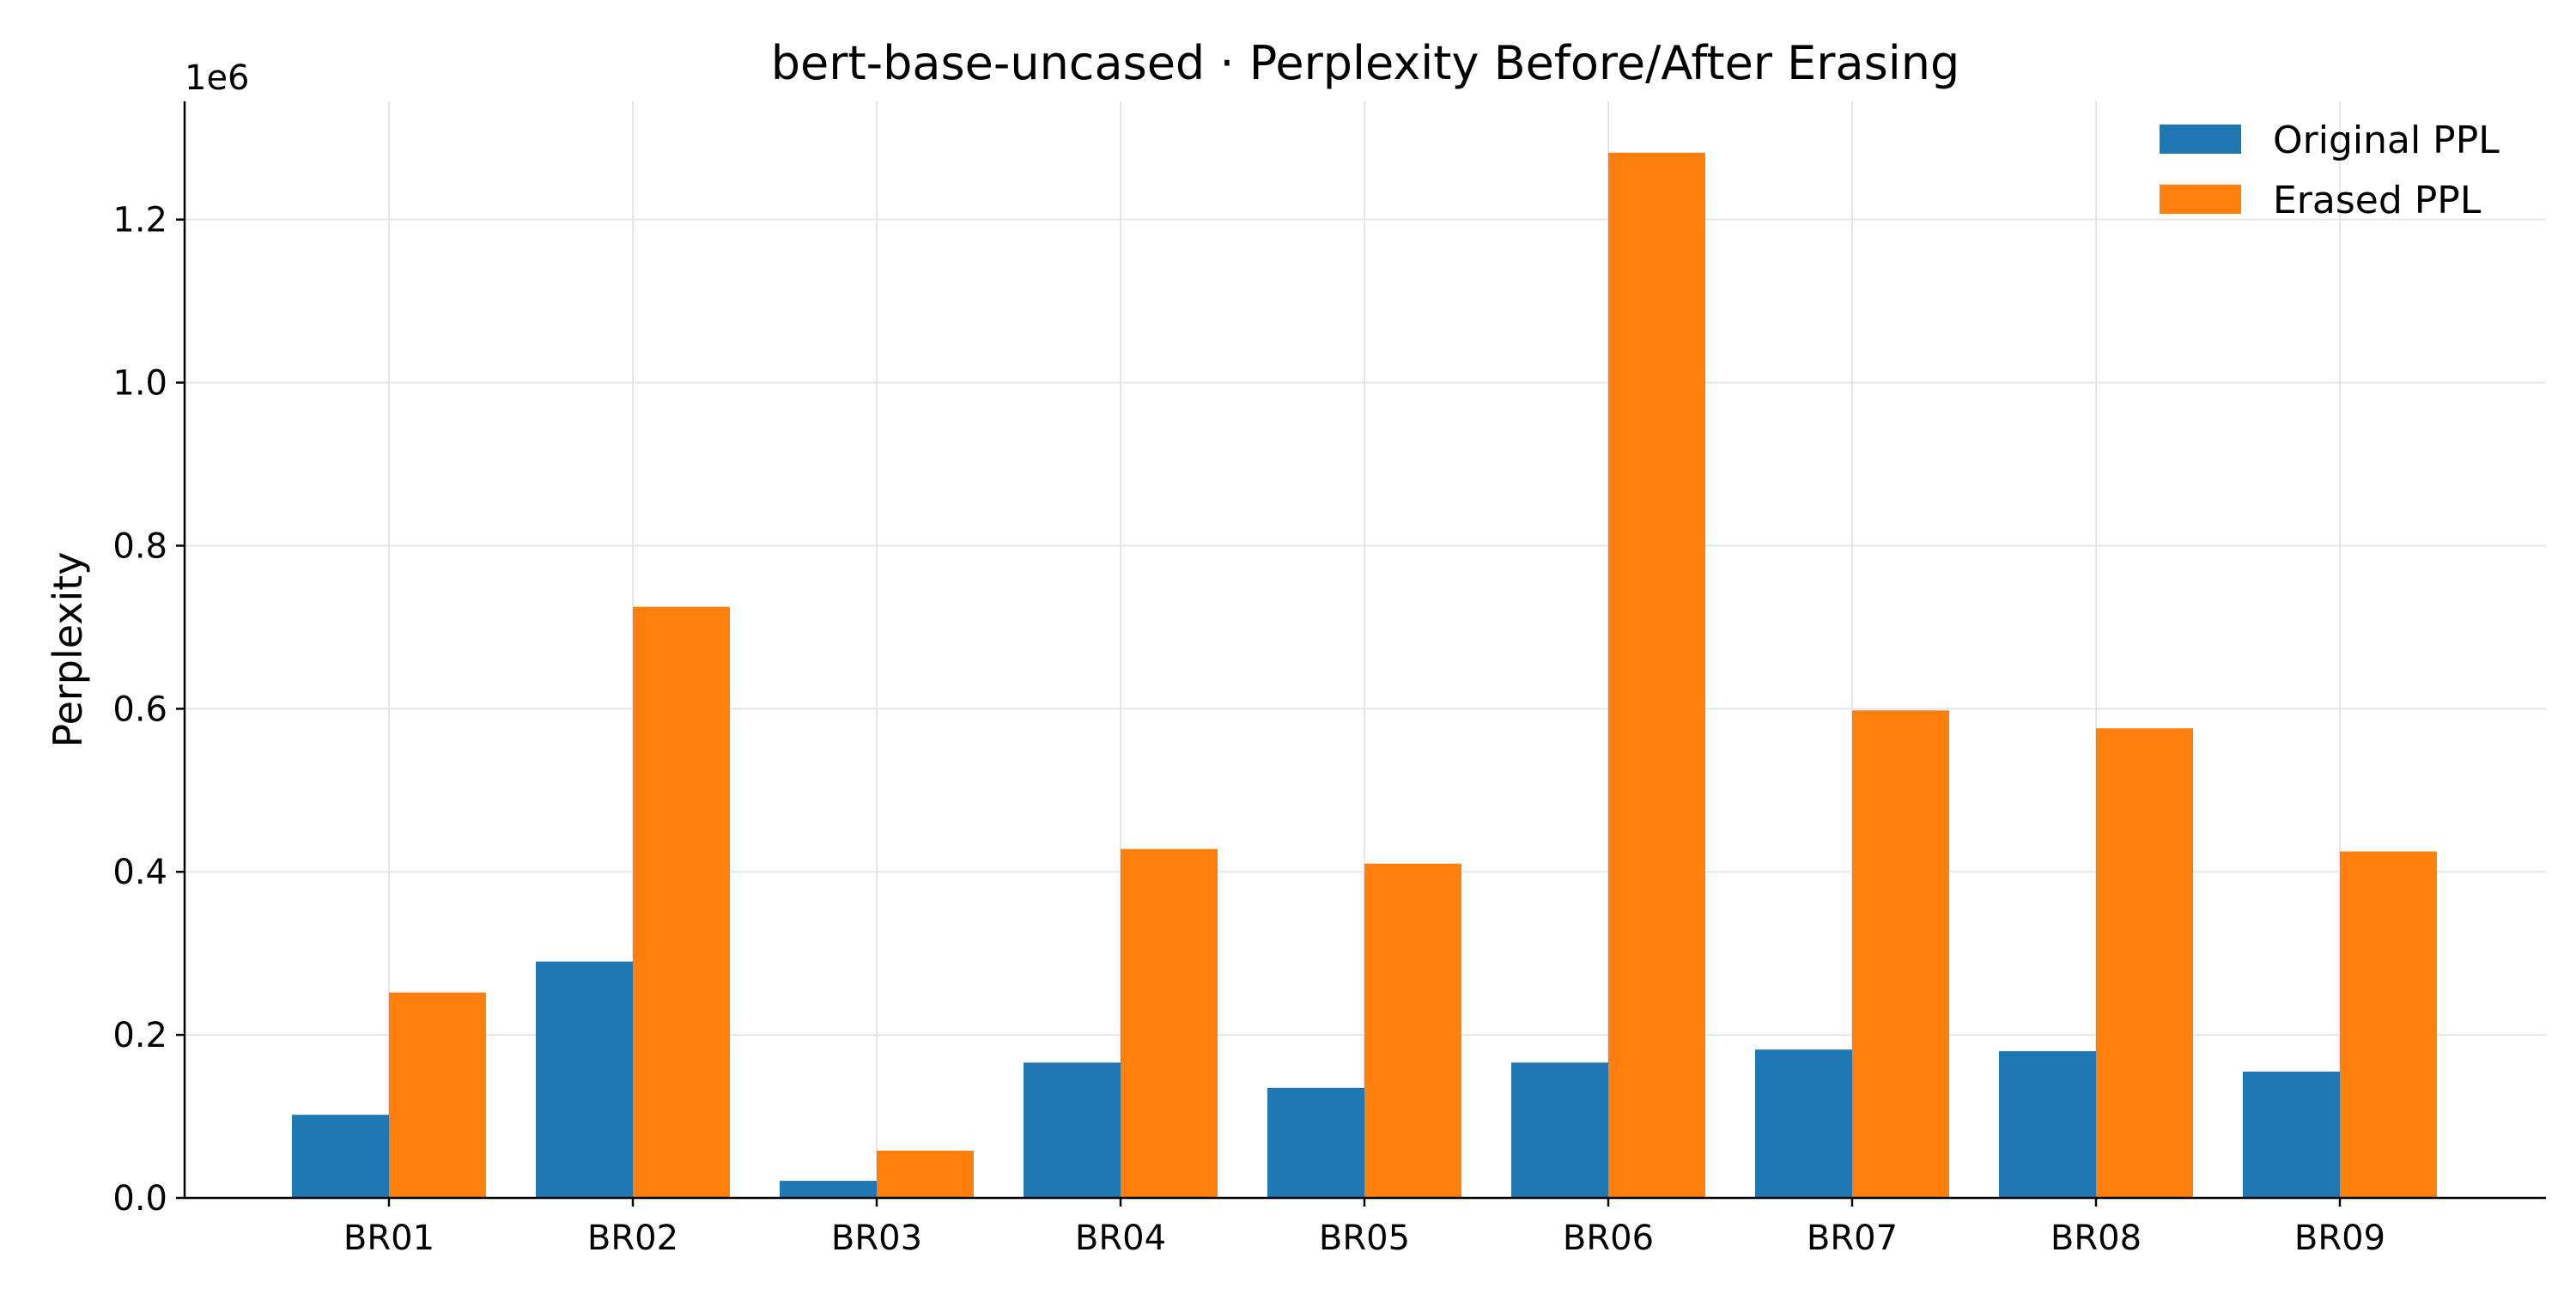 The height and width of the screenshot is (1301, 2576). Describe the element at coordinates (340, 1156) in the screenshot. I see `bar-original-br01` at that location.